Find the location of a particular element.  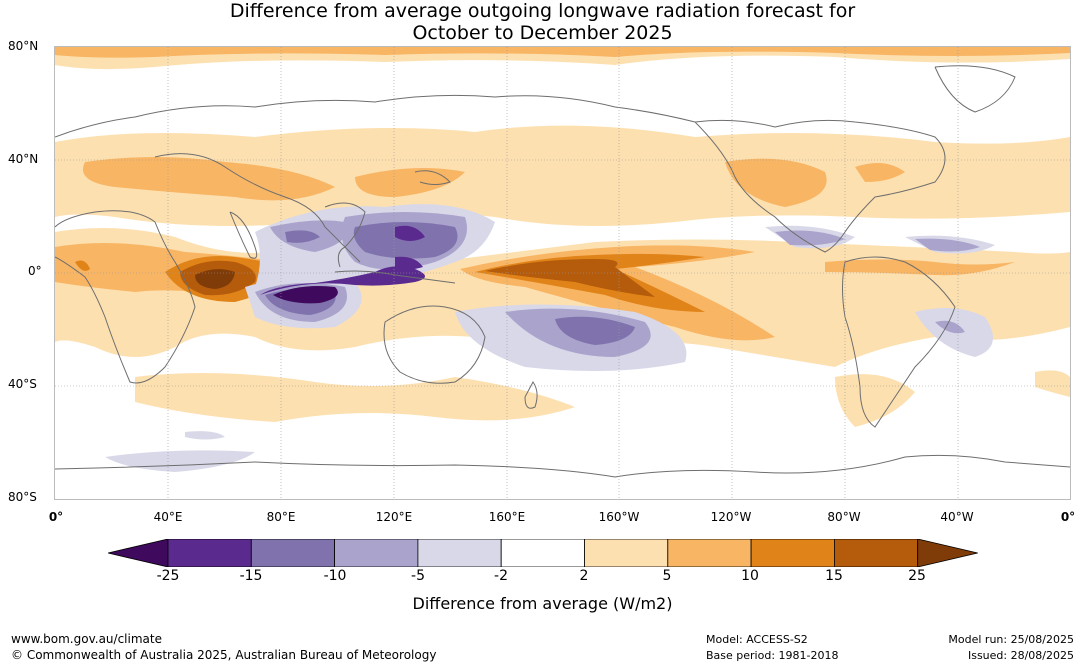

colorbar-tick: 2 is located at coordinates (584, 576).